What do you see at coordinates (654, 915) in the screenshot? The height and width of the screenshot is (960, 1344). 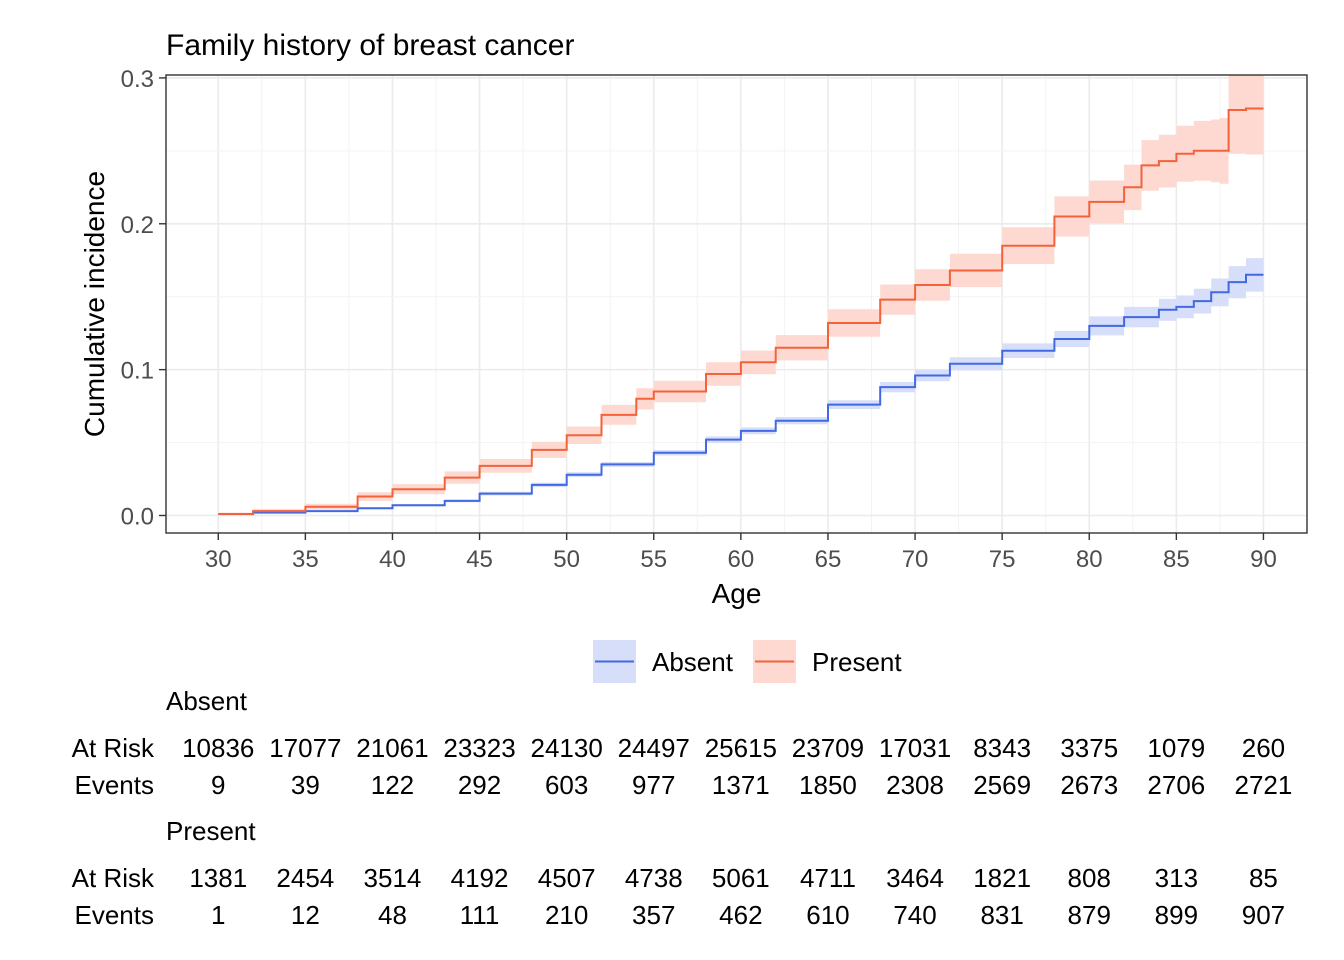 I see `risk-cell-events: 357` at bounding box center [654, 915].